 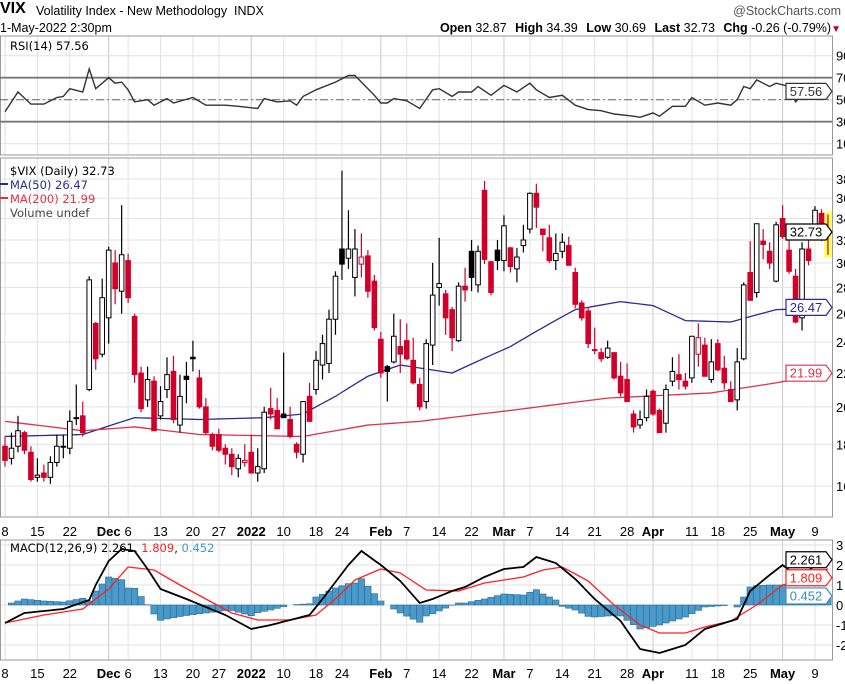 I want to click on macd-legend-value: 2.261, so click(x=117, y=548).